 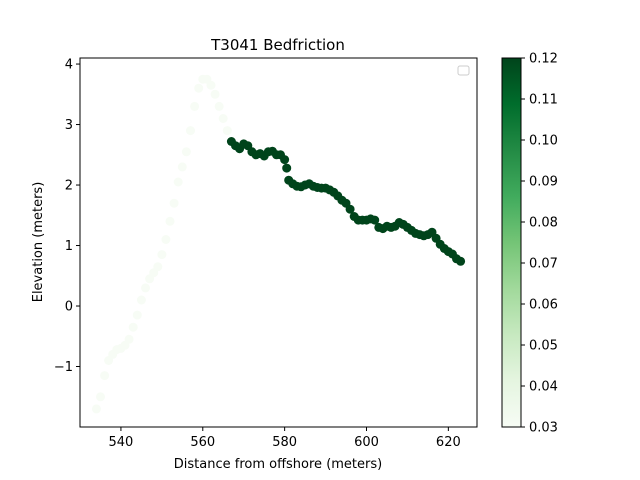 What do you see at coordinates (543, 428) in the screenshot?
I see `colorbar-tick-label: 0.03` at bounding box center [543, 428].